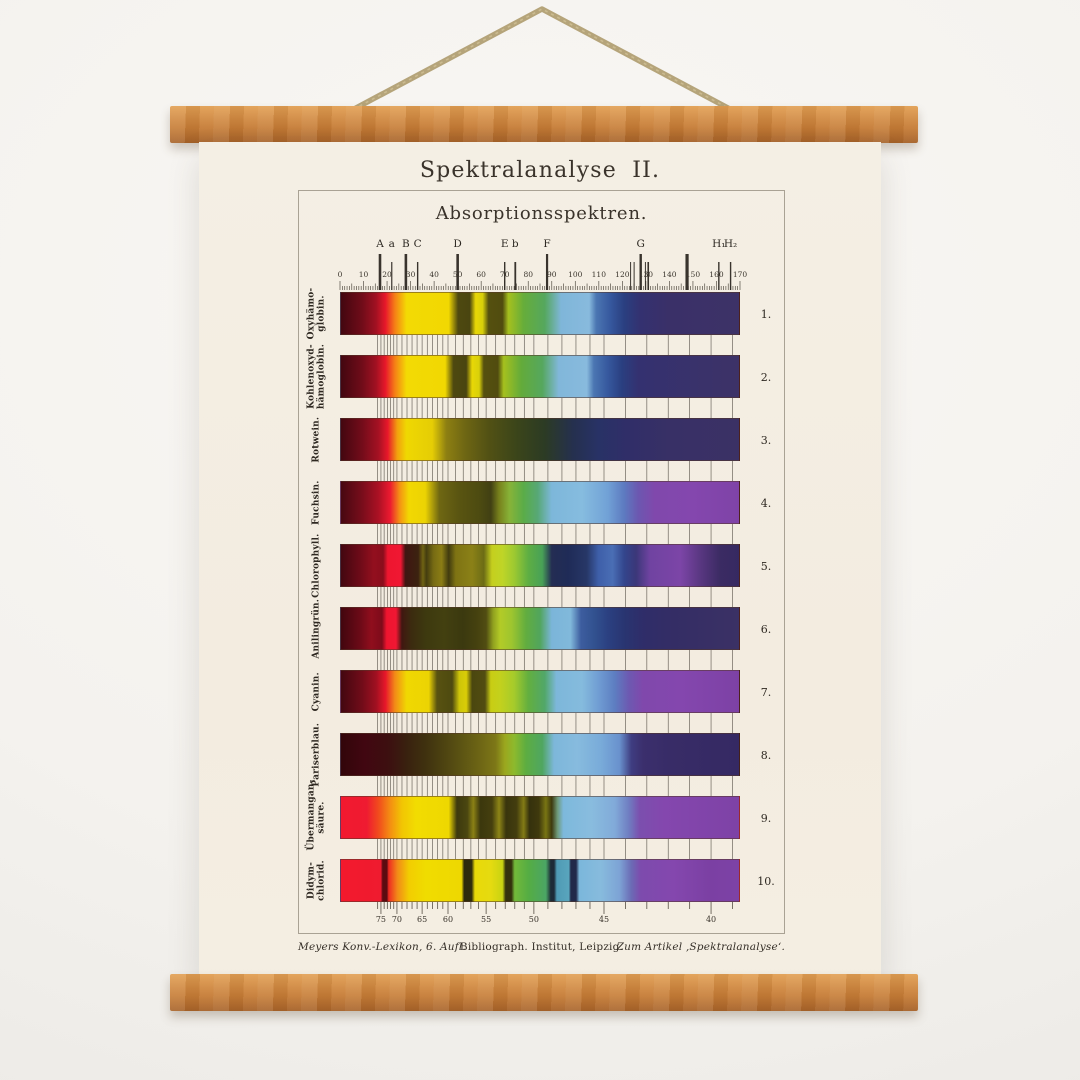  I want to click on row-number: 1., so click(766, 314).